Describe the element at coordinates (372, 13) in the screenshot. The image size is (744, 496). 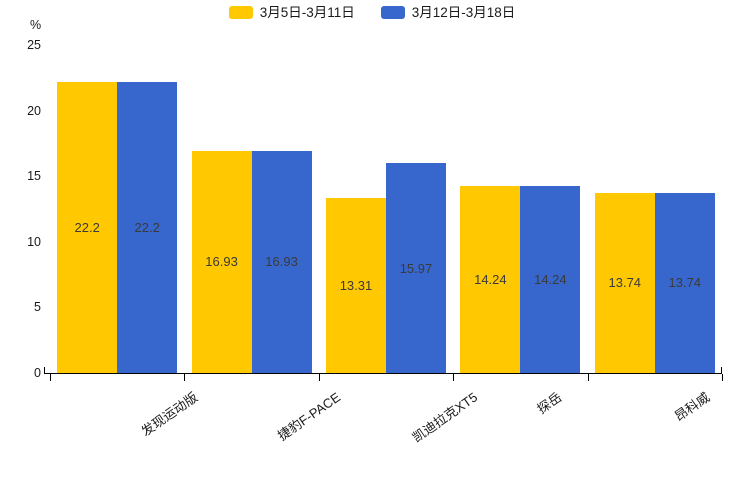
I see `chart-legend: 3月5日-3月11日 3月12日-3月18日` at that location.